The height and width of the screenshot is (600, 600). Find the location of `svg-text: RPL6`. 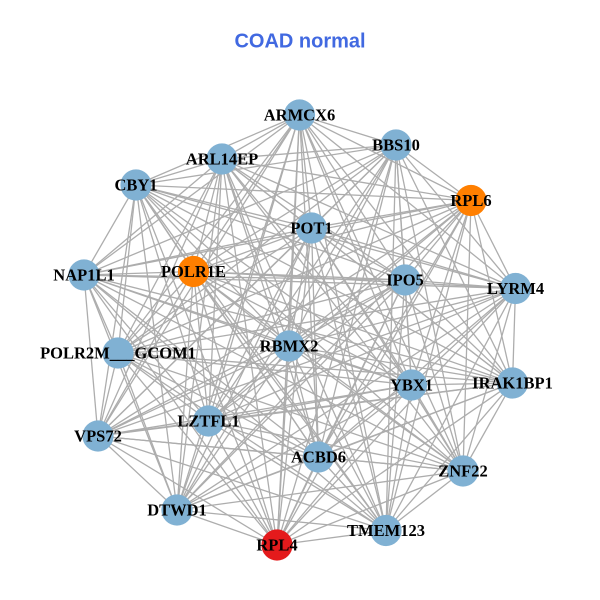

svg-text: RPL6 is located at coordinates (470, 200).